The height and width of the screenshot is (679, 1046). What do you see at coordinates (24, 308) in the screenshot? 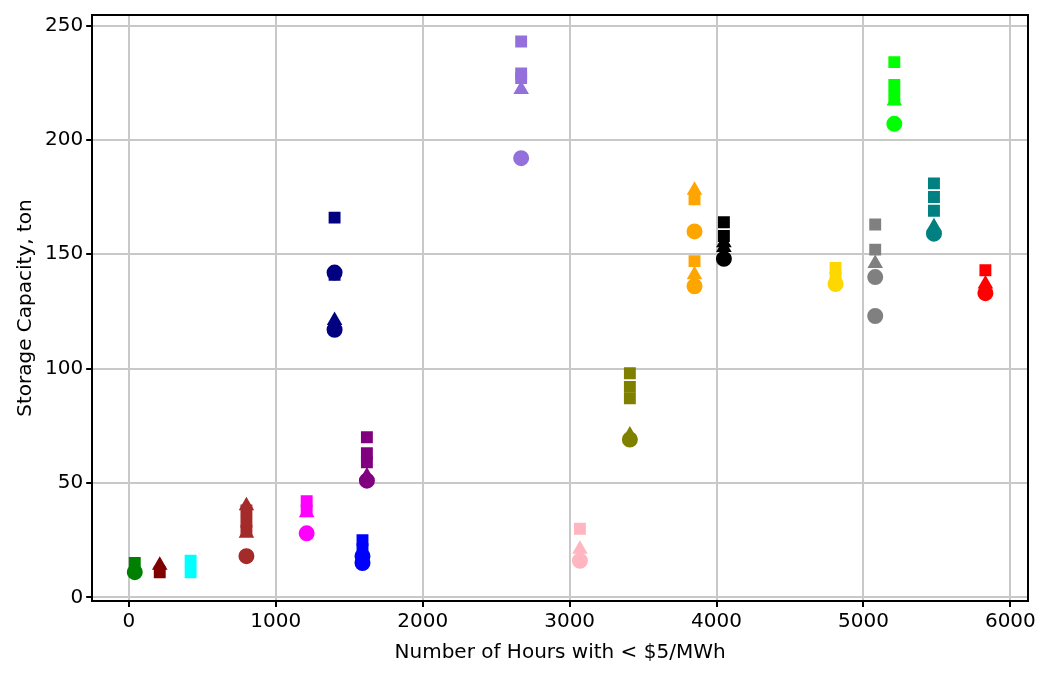
I see `y-axis-title: Storage Capacity, ton` at bounding box center [24, 308].